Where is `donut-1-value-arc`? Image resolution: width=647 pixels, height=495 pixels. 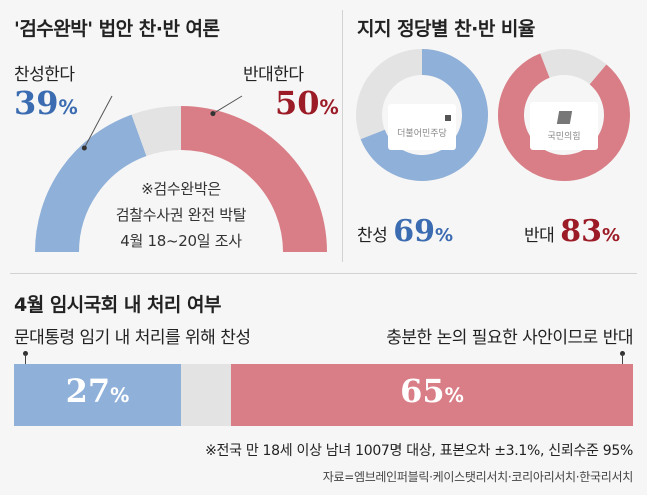 donut-1-value-arc is located at coordinates (564, 117).